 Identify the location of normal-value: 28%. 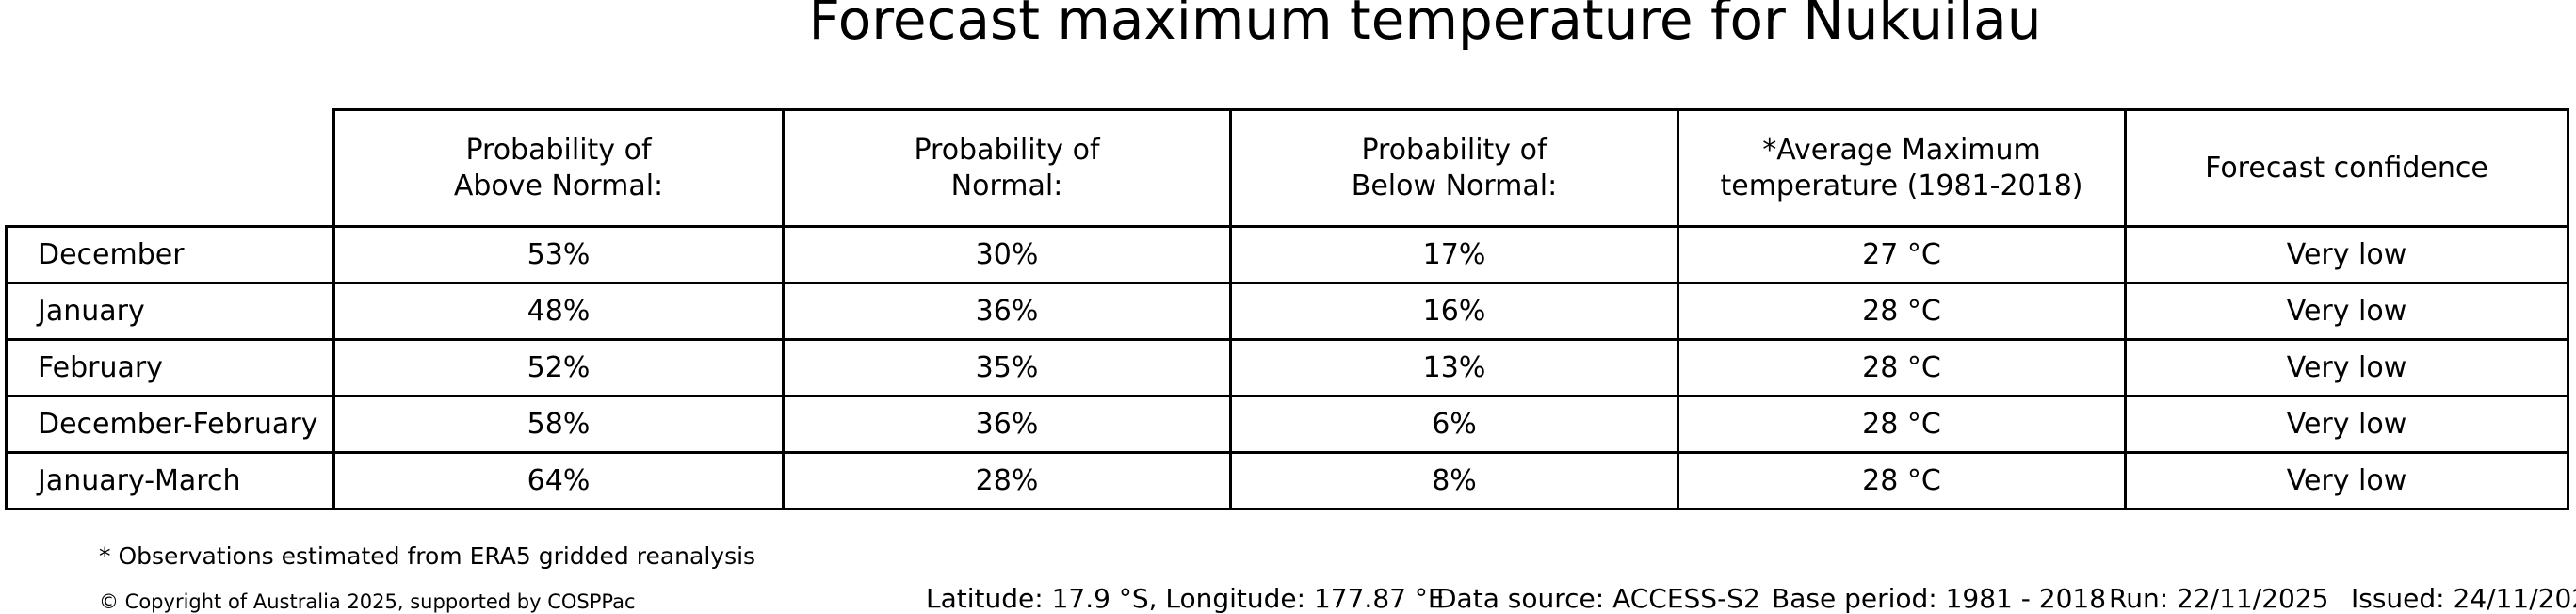
(1007, 480).